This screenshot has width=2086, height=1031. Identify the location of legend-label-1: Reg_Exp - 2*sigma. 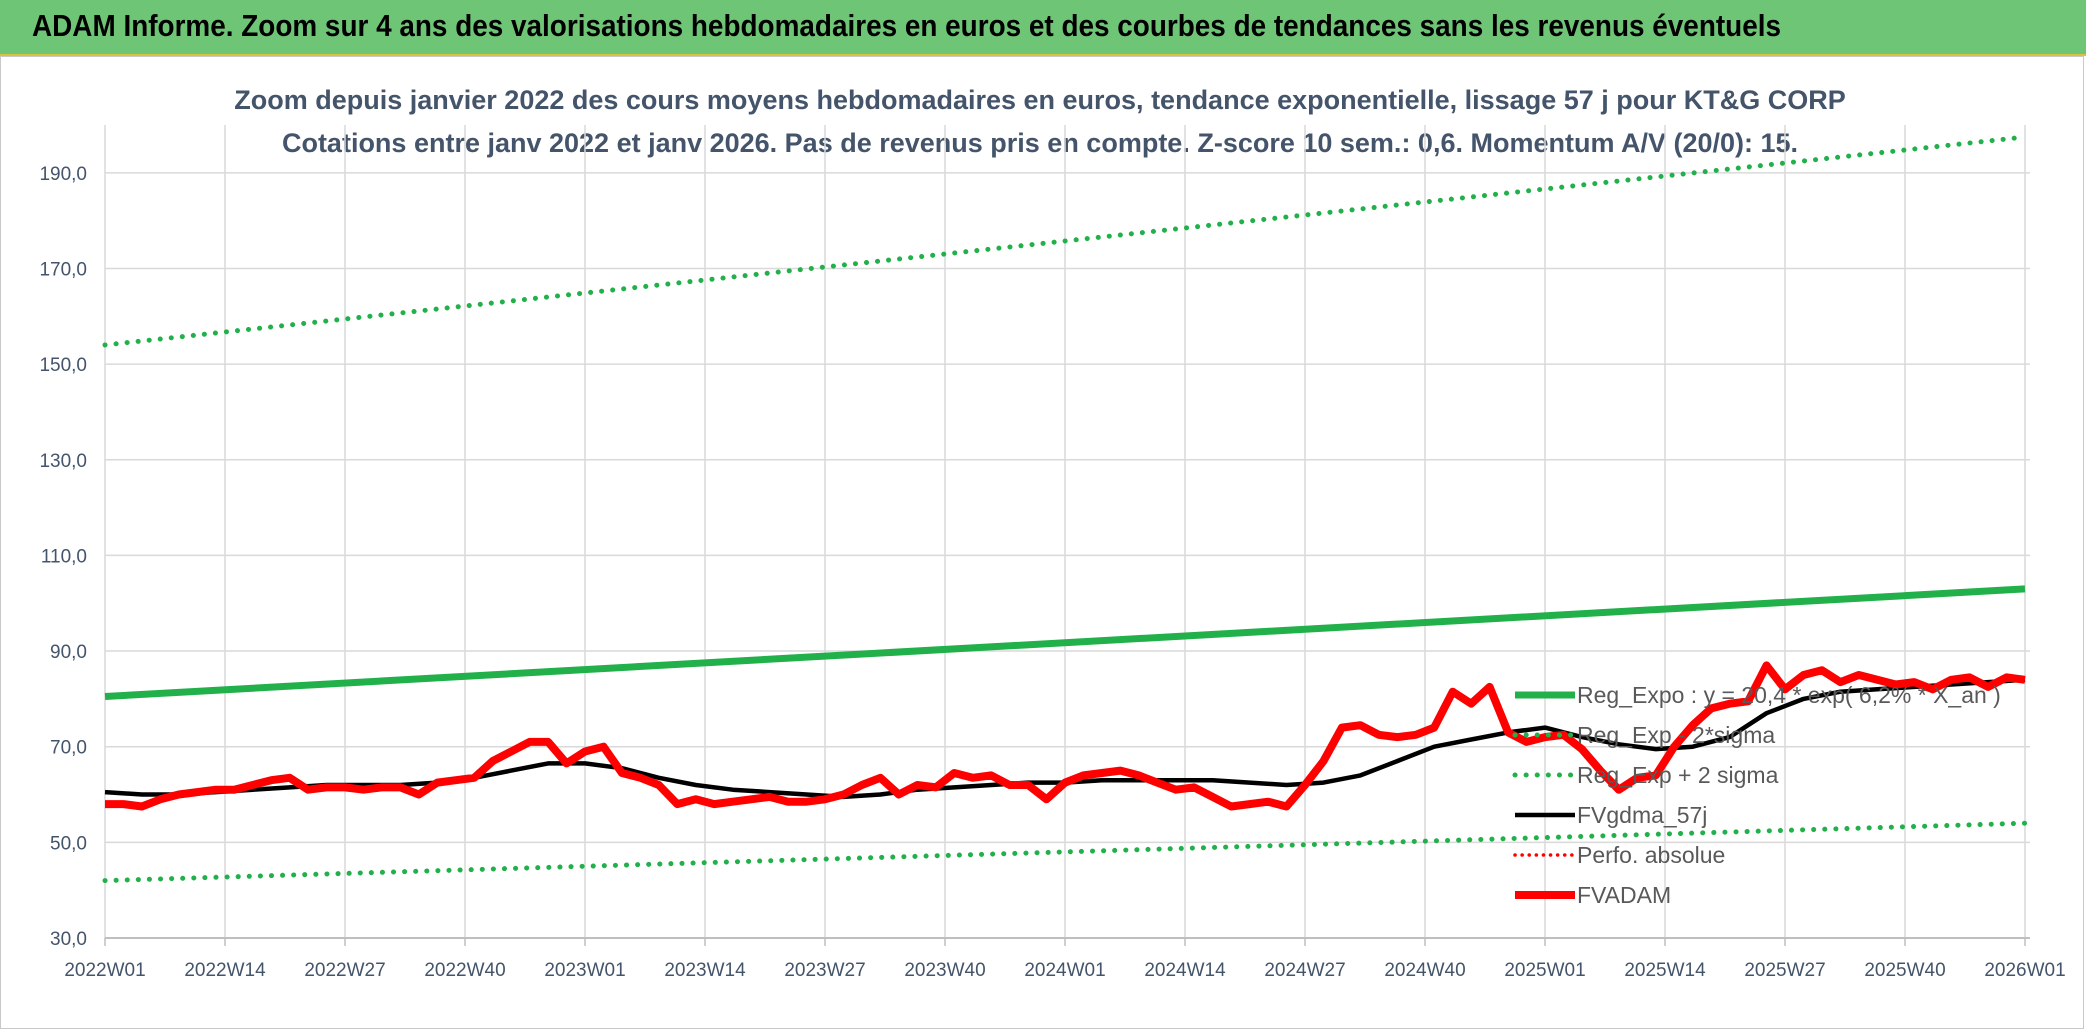
(1676, 735).